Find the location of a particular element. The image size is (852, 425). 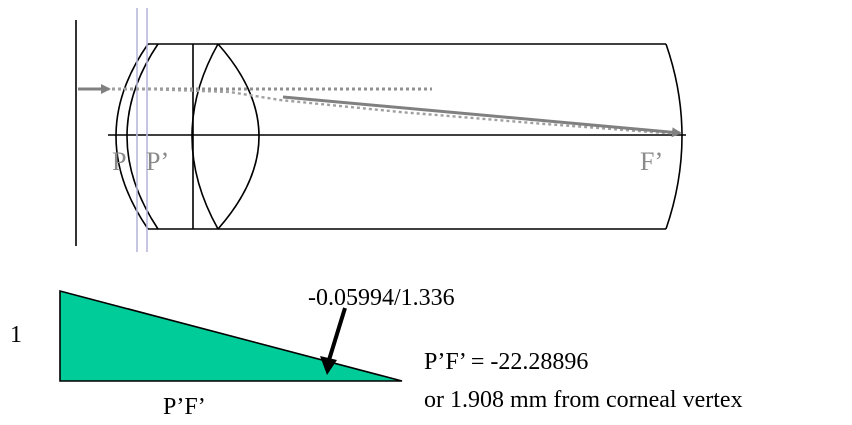

slope-triangle is located at coordinates (231, 335).